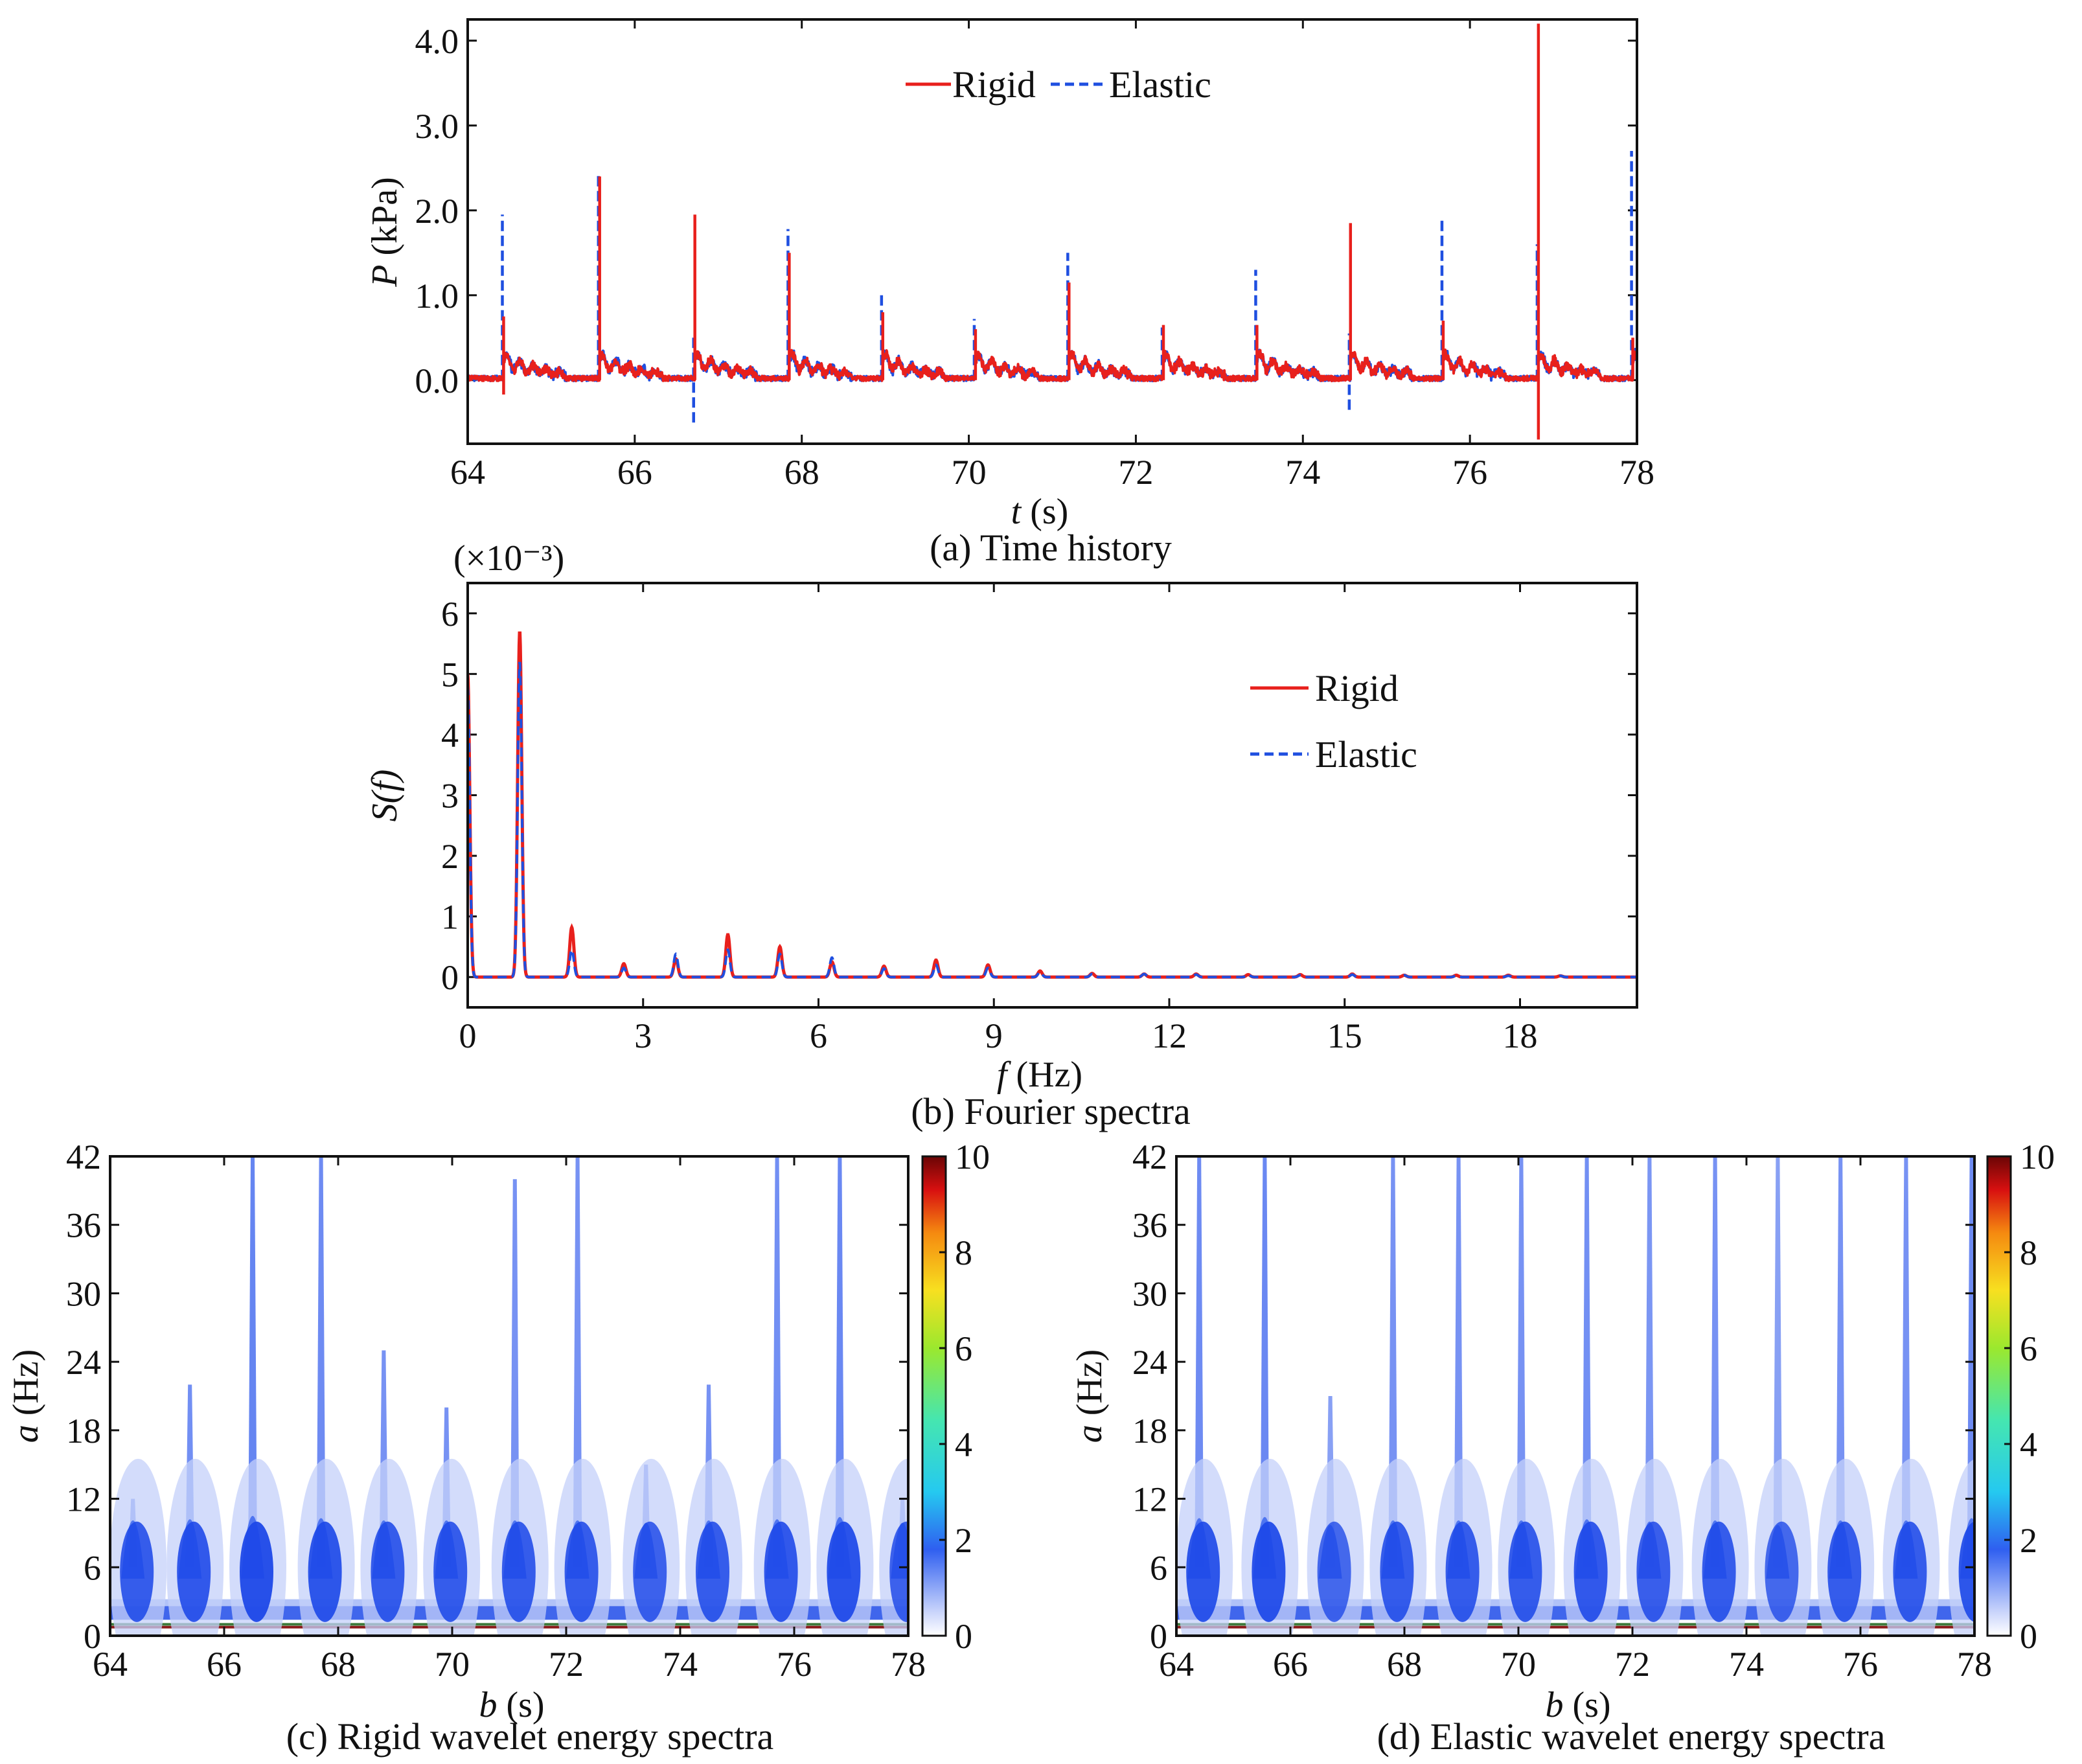 This screenshot has height=1764, width=2082. I want to click on time-history-y-tick-label: 0.0, so click(437, 380).